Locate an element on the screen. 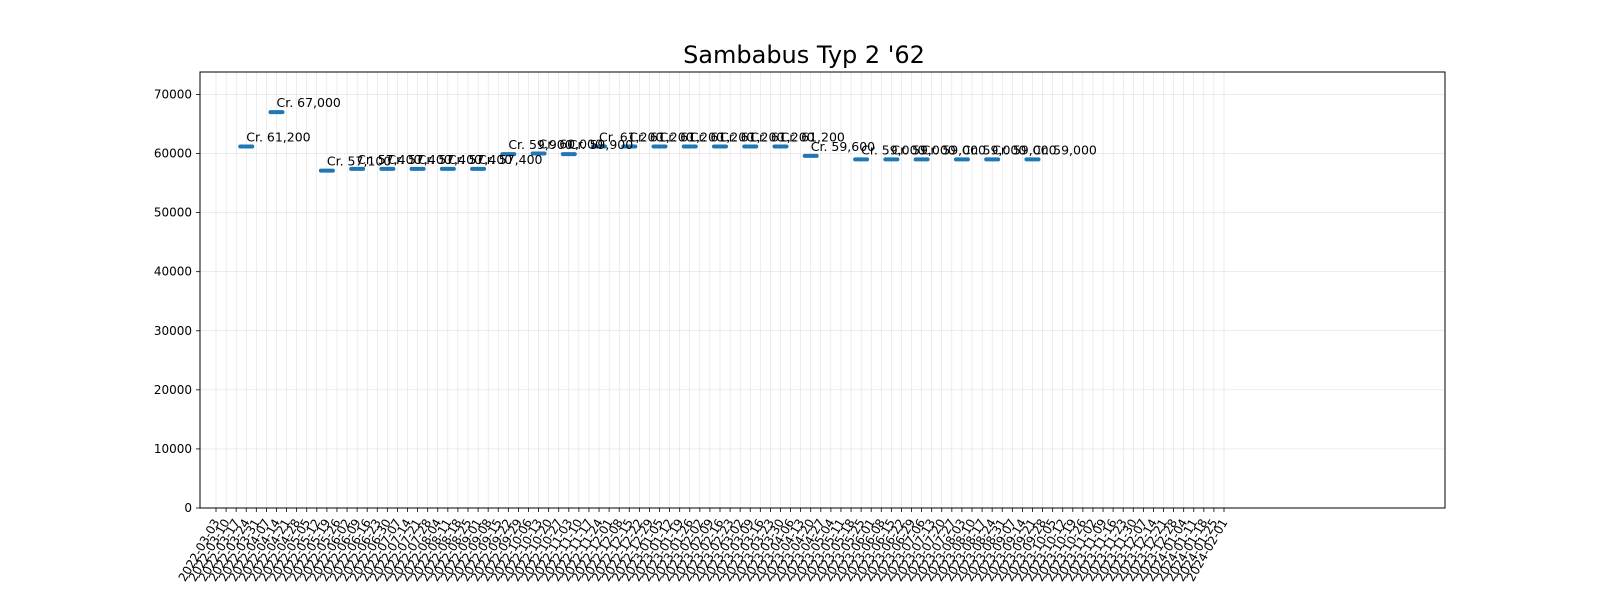 The image size is (1600, 600). y-tick-label: 50000 is located at coordinates (173, 213).